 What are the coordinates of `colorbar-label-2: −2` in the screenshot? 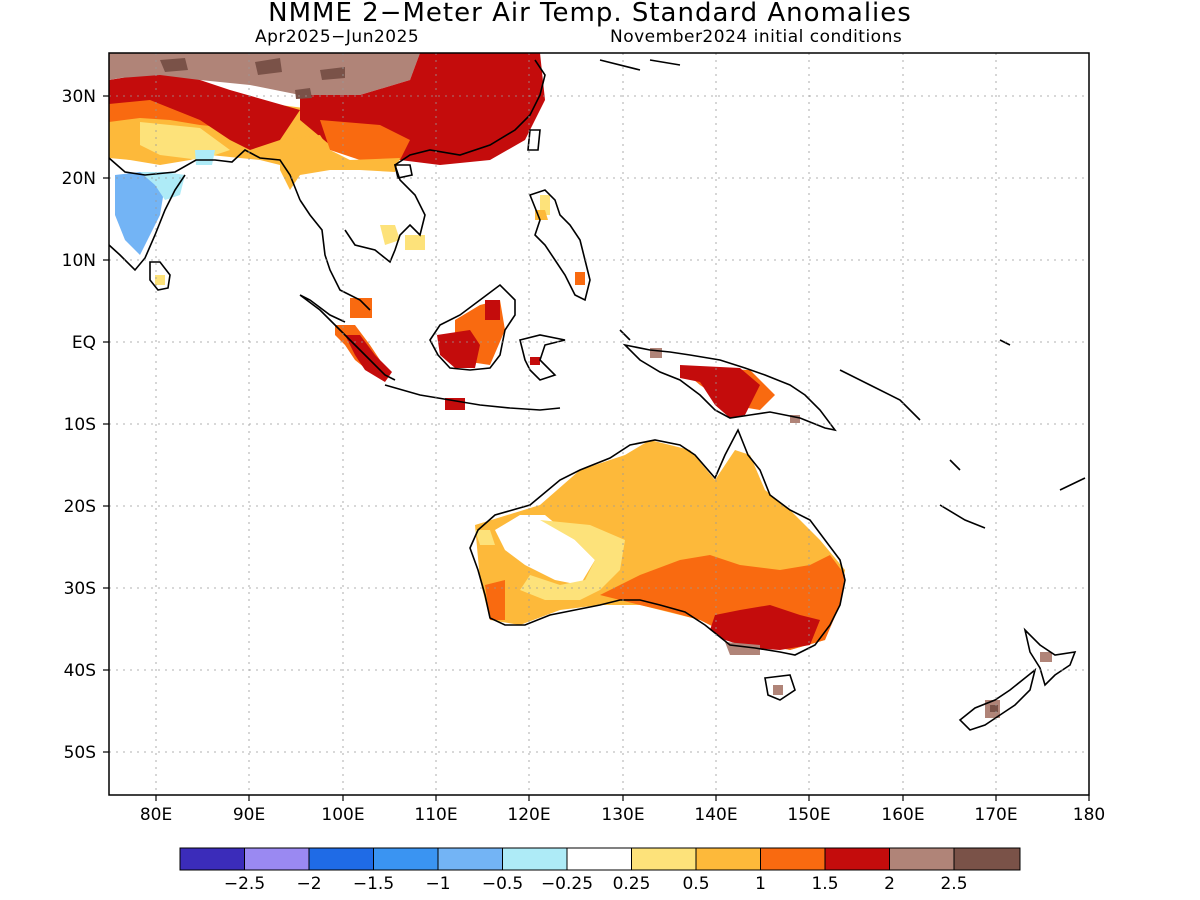 It's located at (308, 884).